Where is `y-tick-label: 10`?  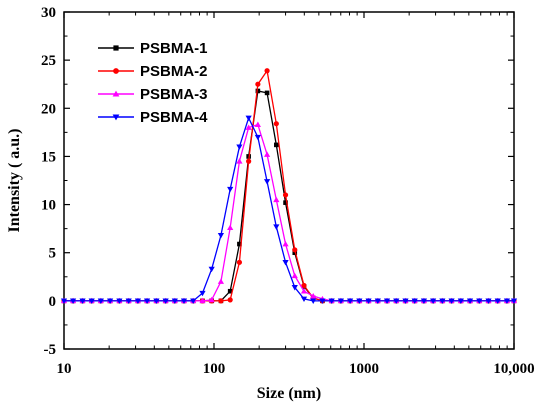
y-tick-label: 10 is located at coordinates (48, 206).